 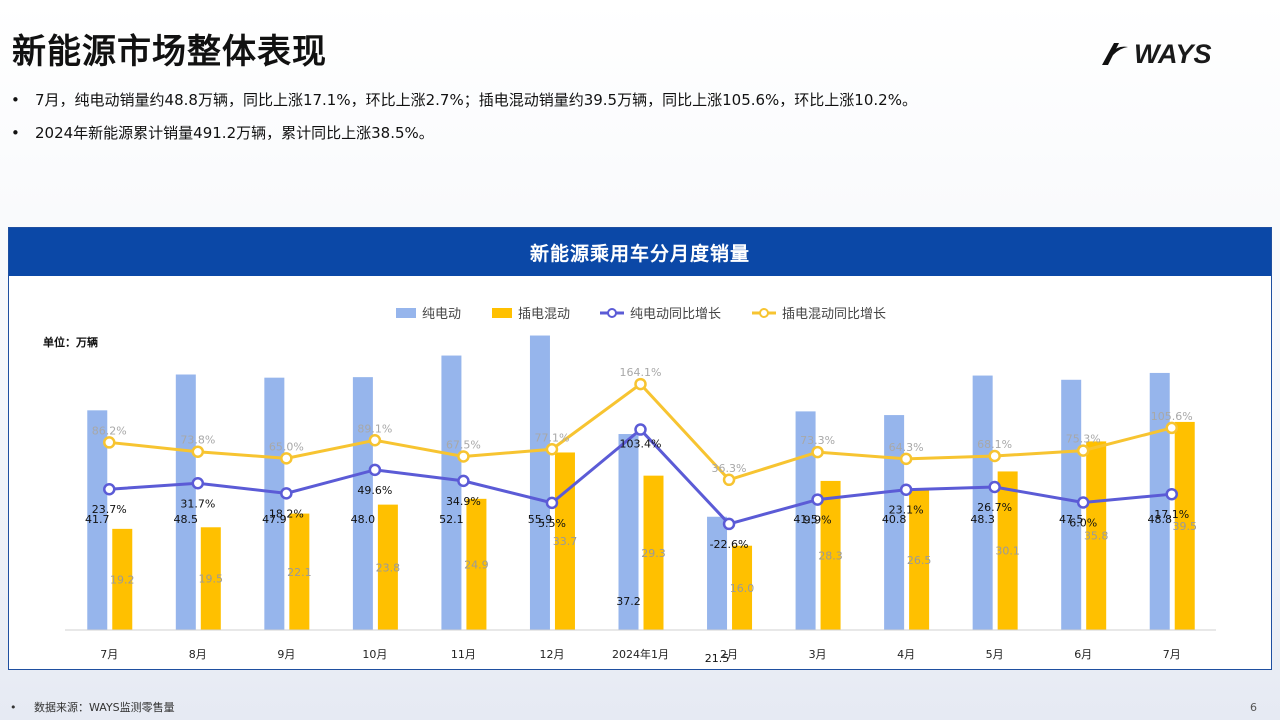 I want to click on category-label: 10月, so click(x=374, y=654).